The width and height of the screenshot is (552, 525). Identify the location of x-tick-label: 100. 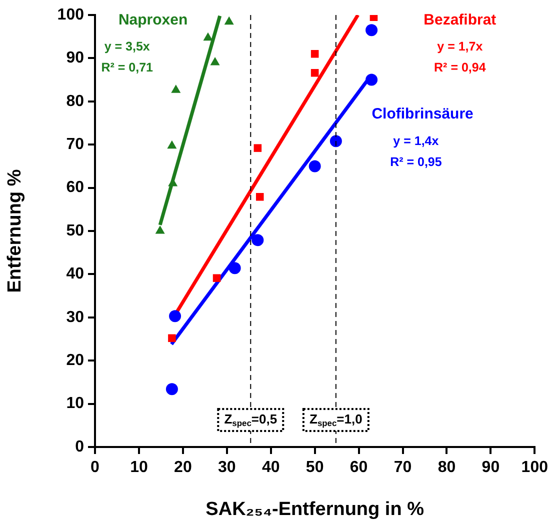
(534, 467).